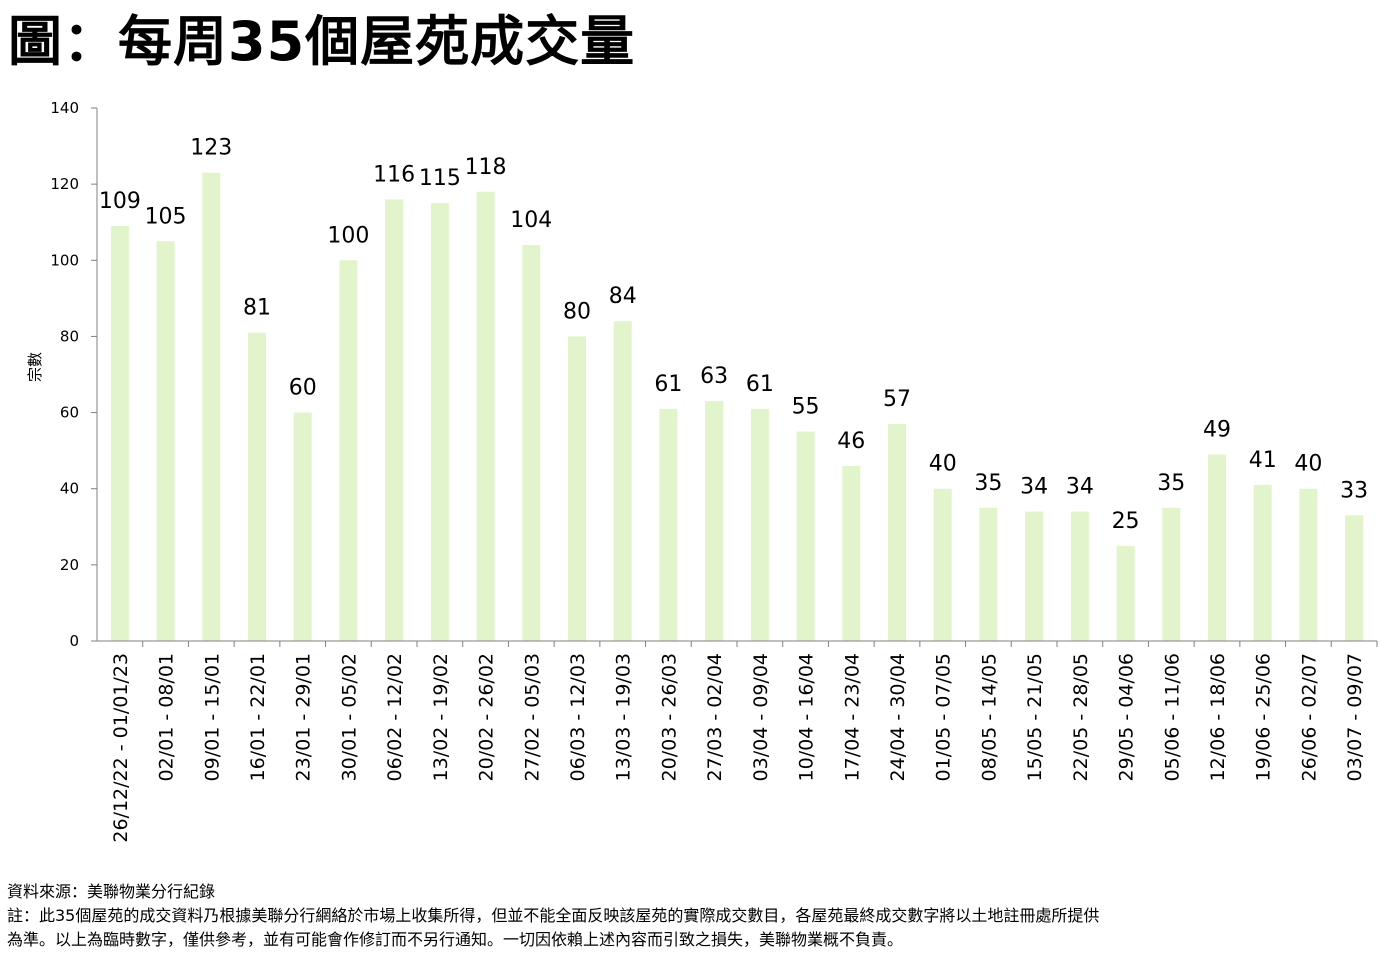 This screenshot has height=967, width=1397. What do you see at coordinates (167, 717) in the screenshot?
I see `x-tick-label: 02/01 - 08/01` at bounding box center [167, 717].